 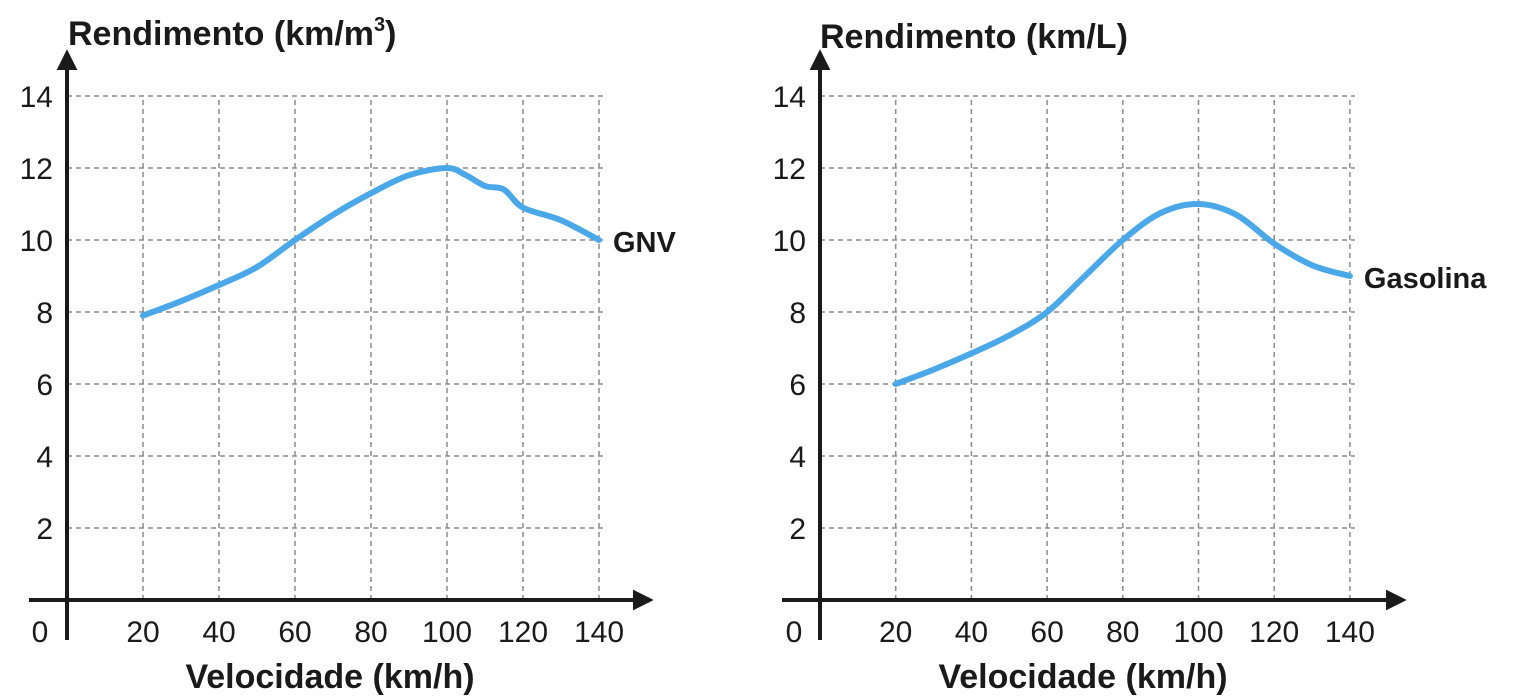 What do you see at coordinates (974, 37) in the screenshot?
I see `y-axis-label: Rendimento (km/L)` at bounding box center [974, 37].